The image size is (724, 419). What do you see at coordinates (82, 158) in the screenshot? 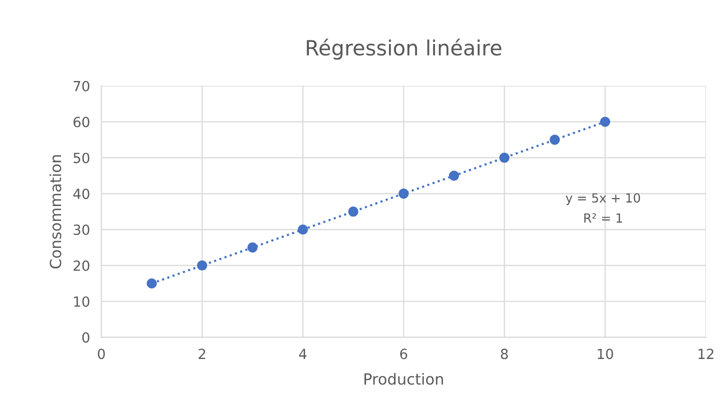
I see `y-tick-label: 50` at bounding box center [82, 158].